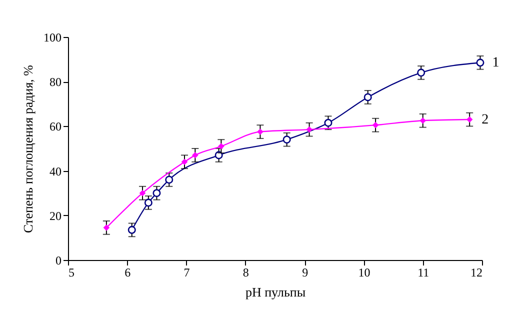 The image size is (506, 332). What do you see at coordinates (56, 215) in the screenshot?
I see `y-tick-label: 20` at bounding box center [56, 215].